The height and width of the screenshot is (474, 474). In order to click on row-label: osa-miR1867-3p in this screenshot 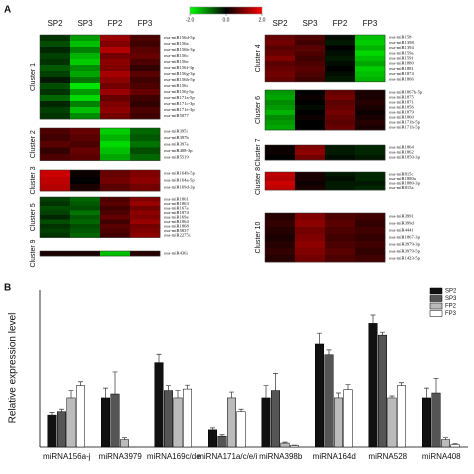, I will do `click(405, 237)`.